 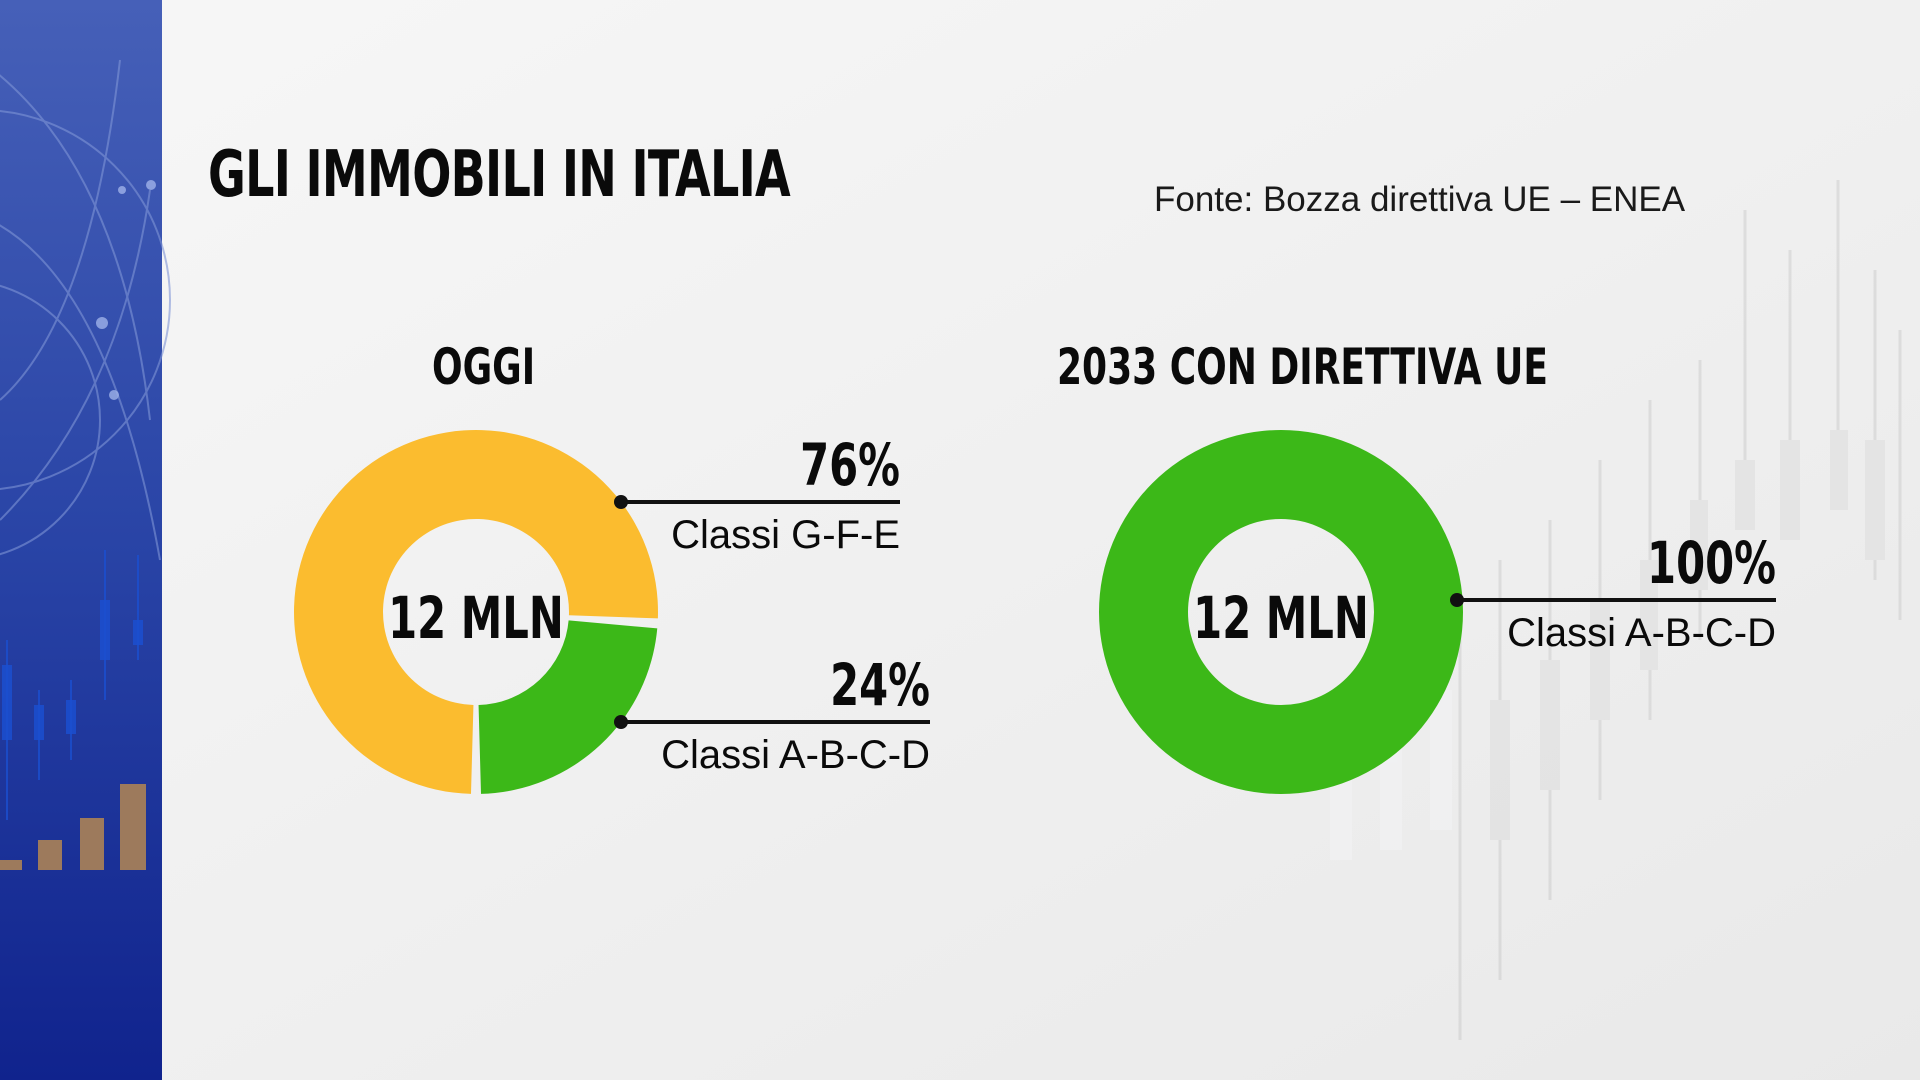 What do you see at coordinates (1711, 563) in the screenshot?
I see `chart-2-value-label-1: 100%` at bounding box center [1711, 563].